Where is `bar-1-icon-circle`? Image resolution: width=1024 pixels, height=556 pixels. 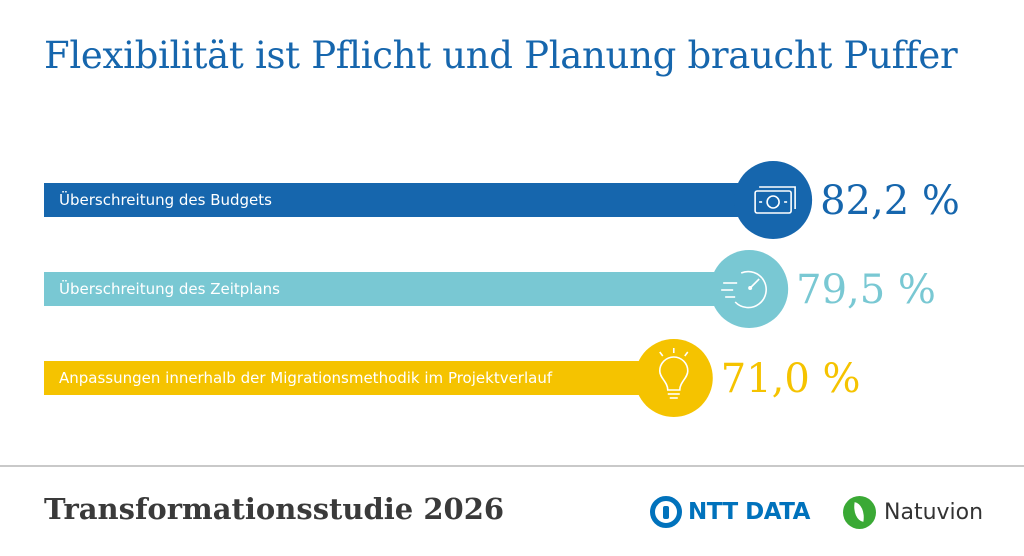
bar-1-icon-circle is located at coordinates (773, 200).